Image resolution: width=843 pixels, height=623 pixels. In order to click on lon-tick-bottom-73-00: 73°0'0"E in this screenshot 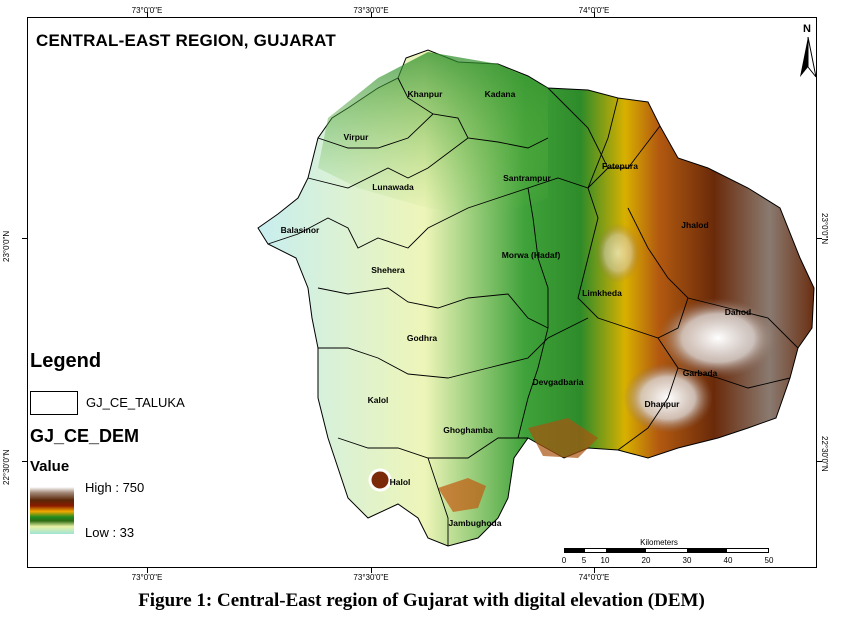, I will do `click(147, 577)`.